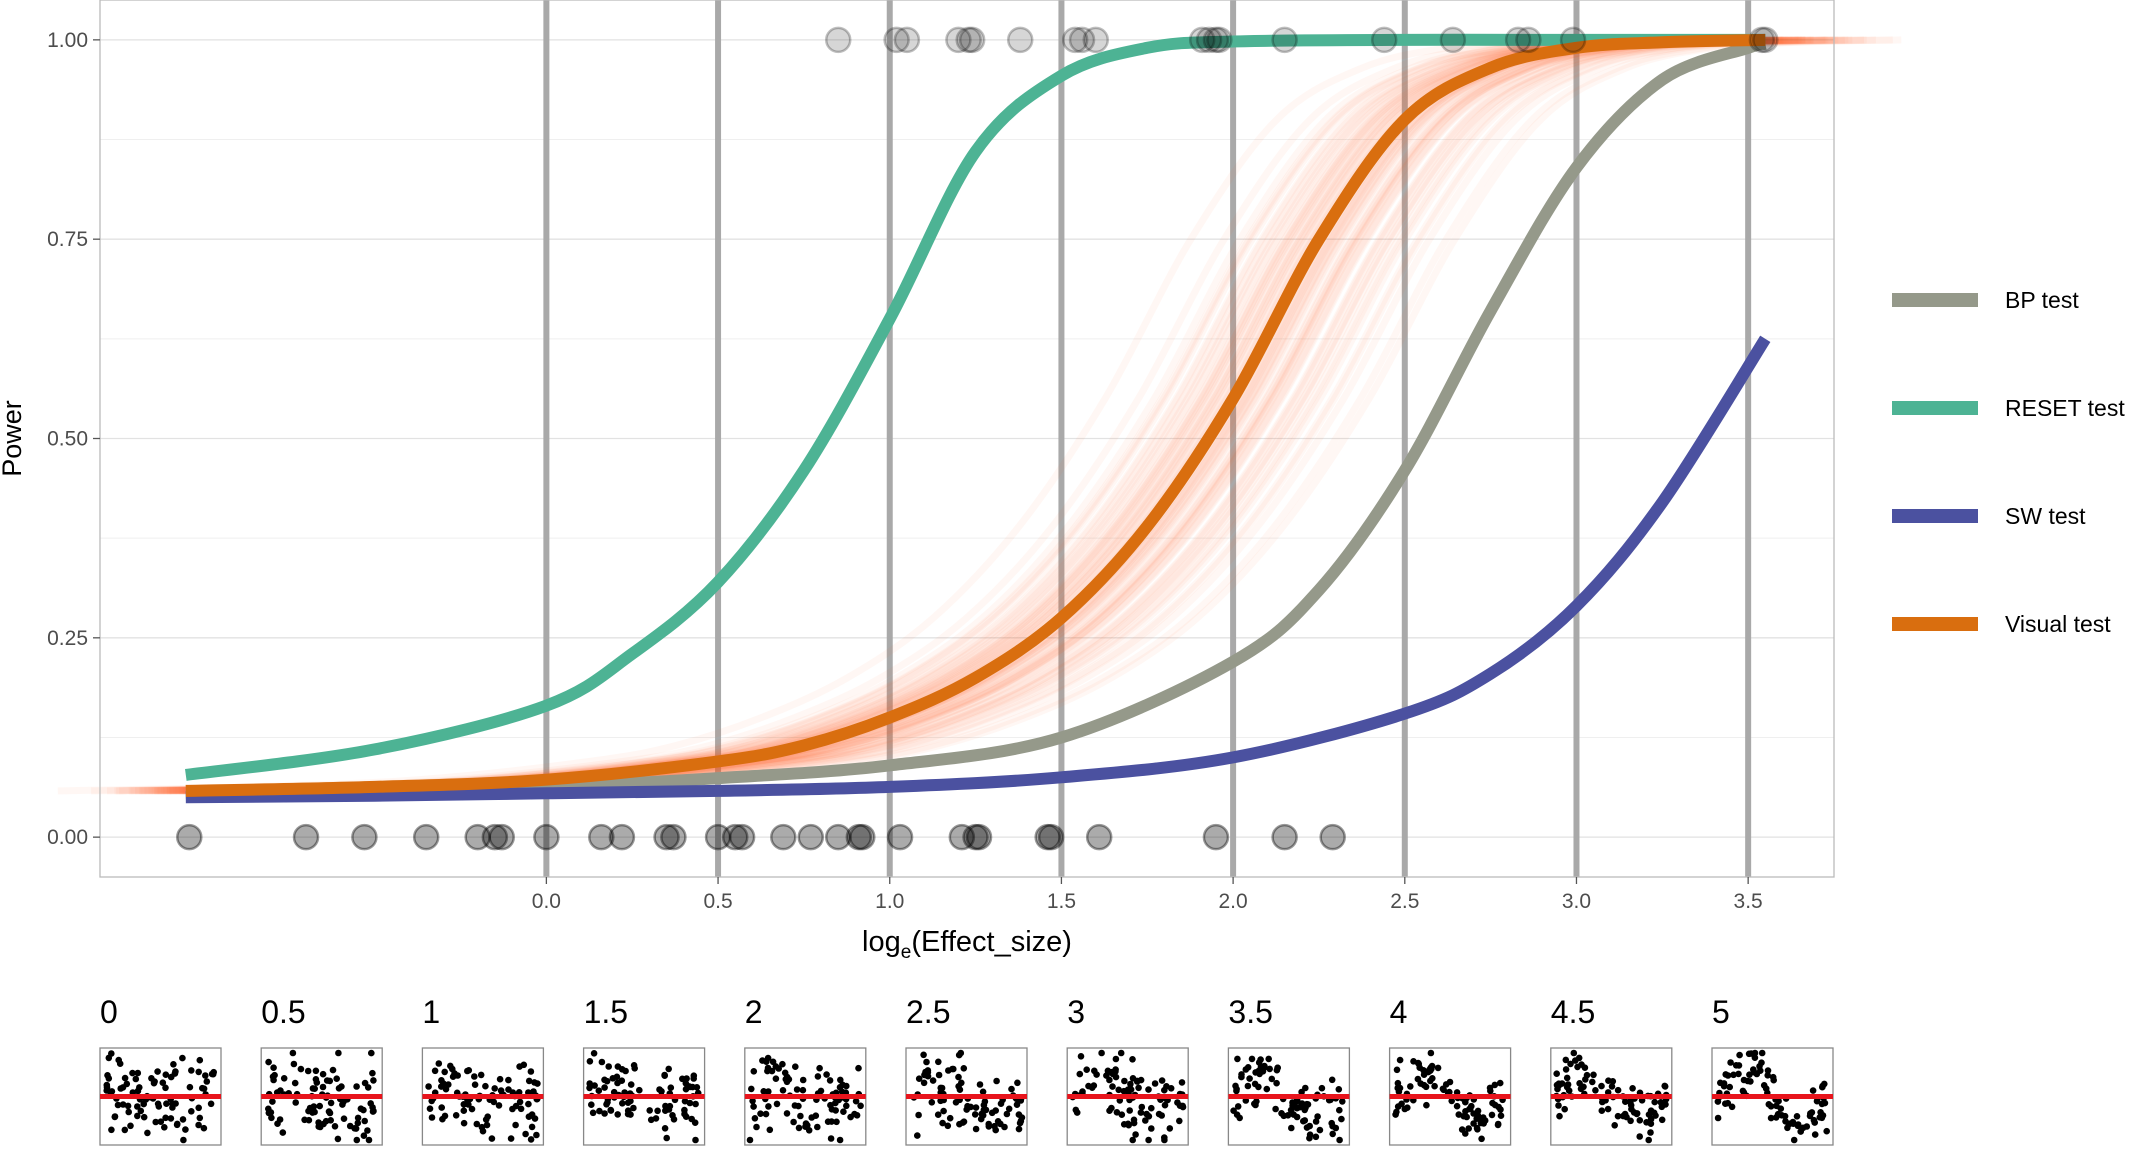 This screenshot has width=2136, height=1151. Describe the element at coordinates (889, 901) in the screenshot. I see `x-tick-label: 1.0` at that location.